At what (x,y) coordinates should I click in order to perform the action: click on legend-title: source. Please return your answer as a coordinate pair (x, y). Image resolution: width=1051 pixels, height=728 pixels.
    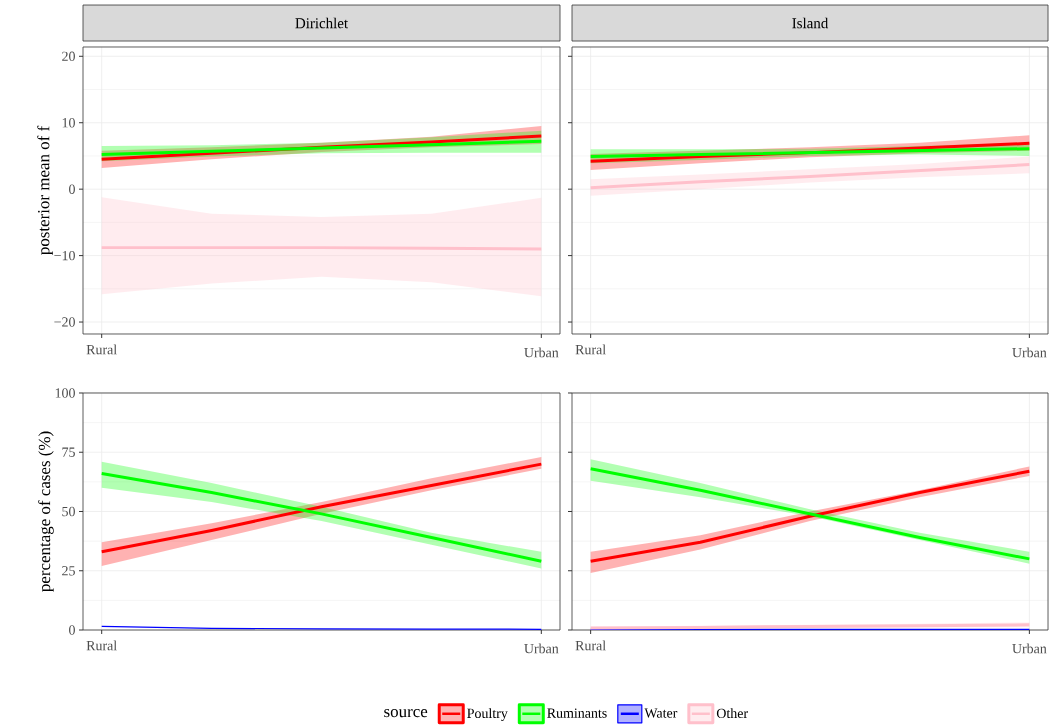
    Looking at the image, I should click on (406, 713).